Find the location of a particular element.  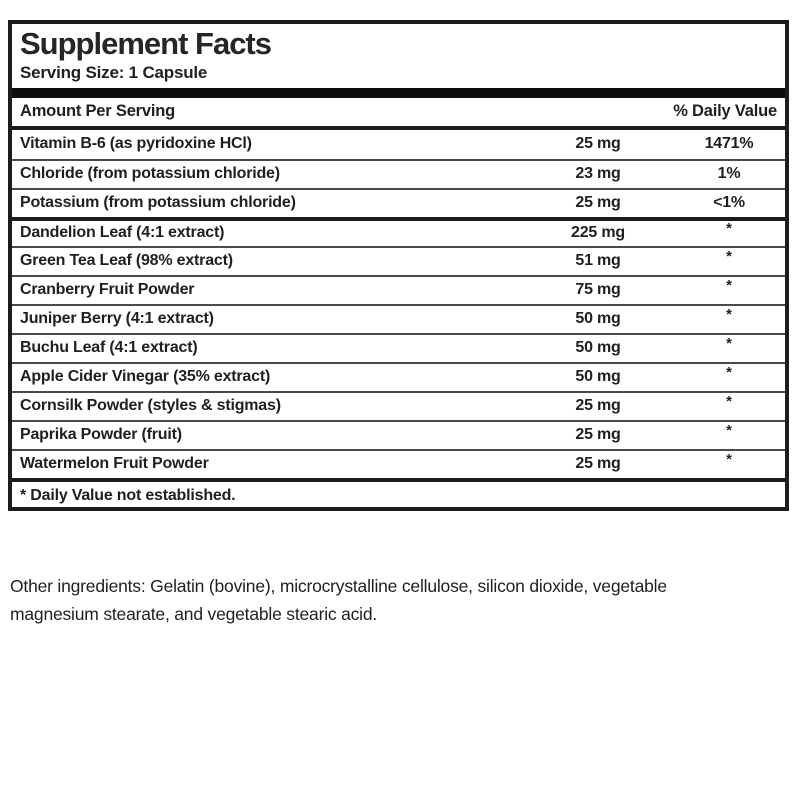

ingredient-amount: 23 mg is located at coordinates (598, 174).